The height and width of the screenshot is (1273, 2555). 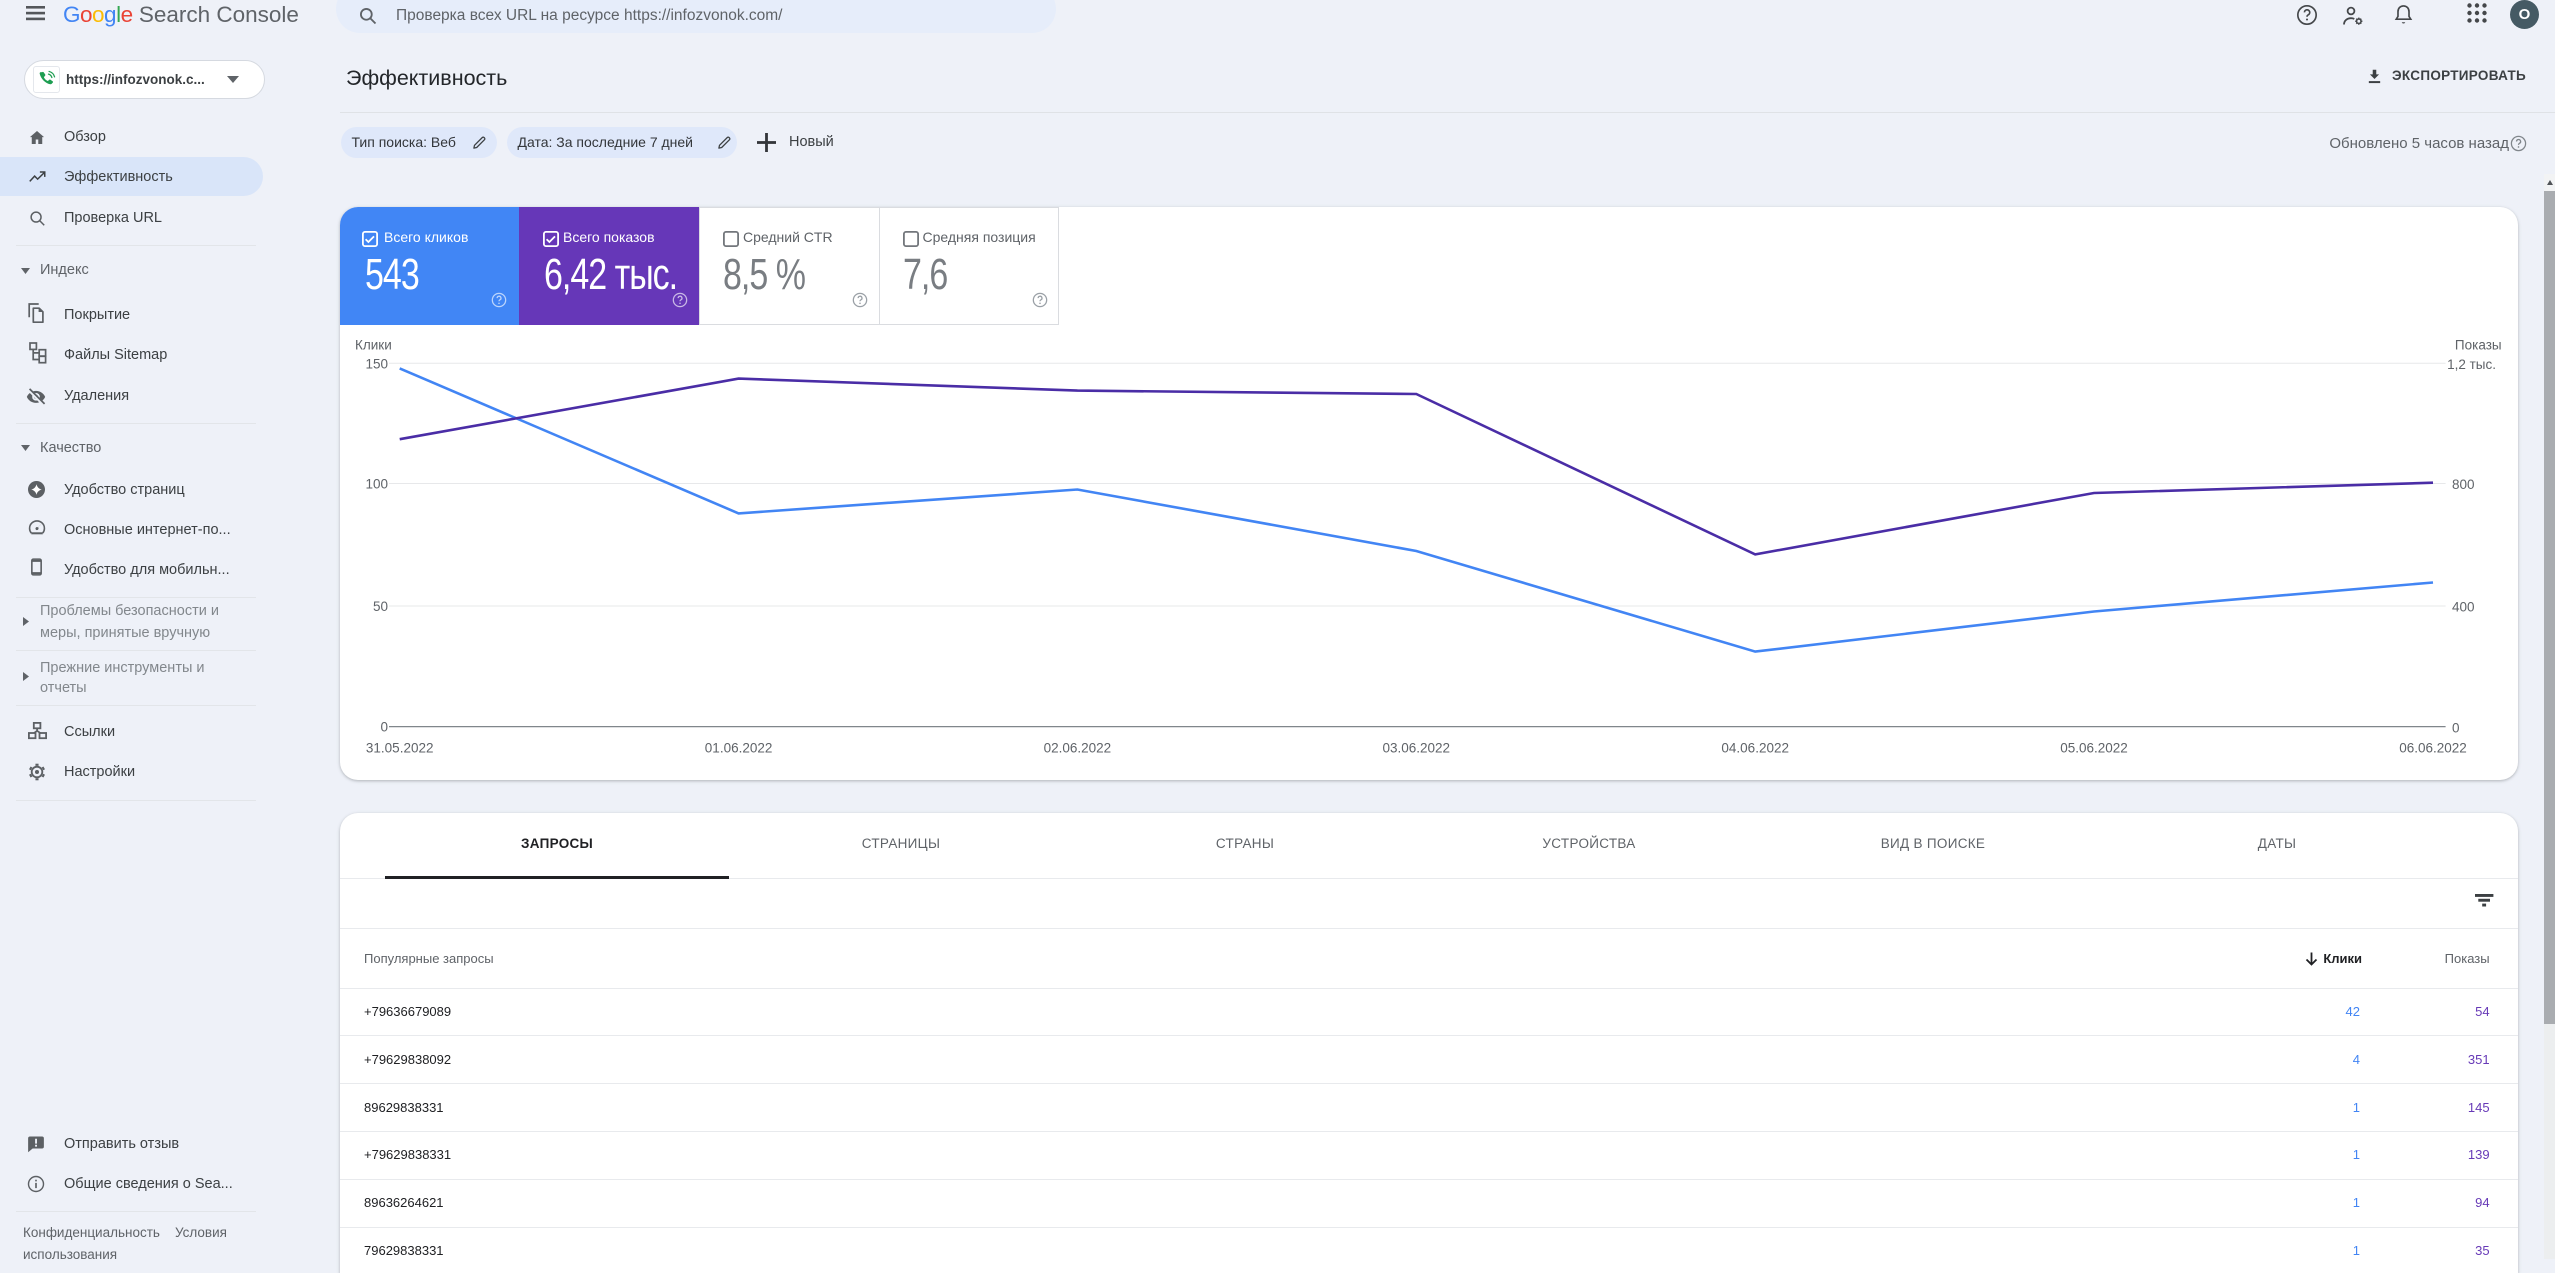 What do you see at coordinates (376, 363) in the screenshot?
I see `svg-text: 150` at bounding box center [376, 363].